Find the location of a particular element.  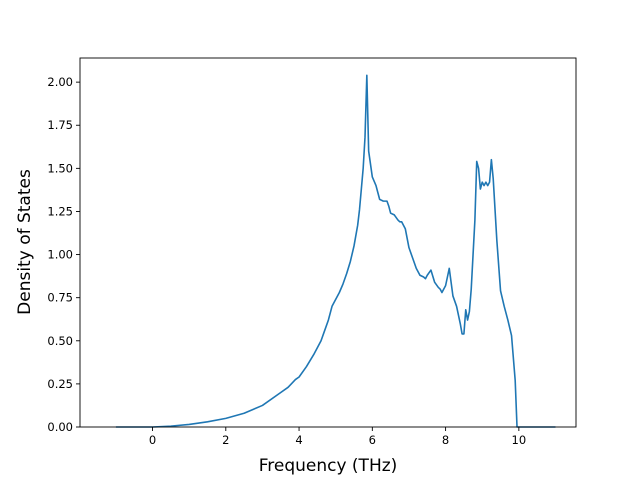

y-tick-label: 2.00 is located at coordinates (60, 82).